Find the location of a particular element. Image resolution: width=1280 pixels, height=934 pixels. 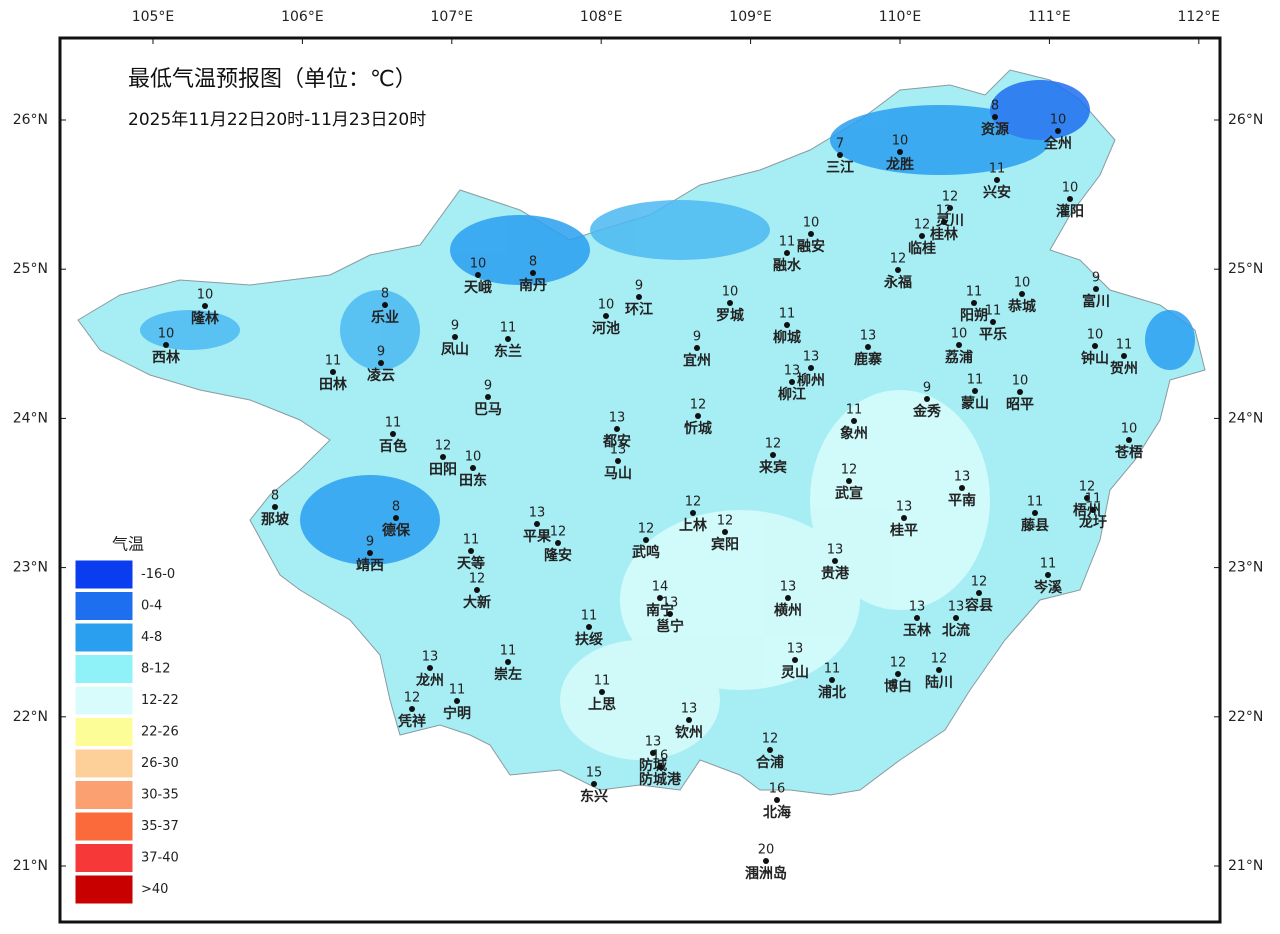

station-name: 博白 is located at coordinates (898, 686).